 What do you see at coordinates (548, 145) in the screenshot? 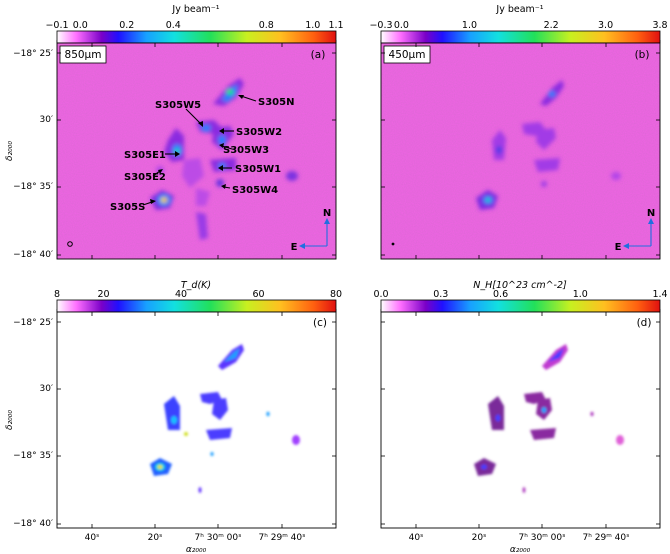
I see `panel-b-emission` at bounding box center [548, 145].